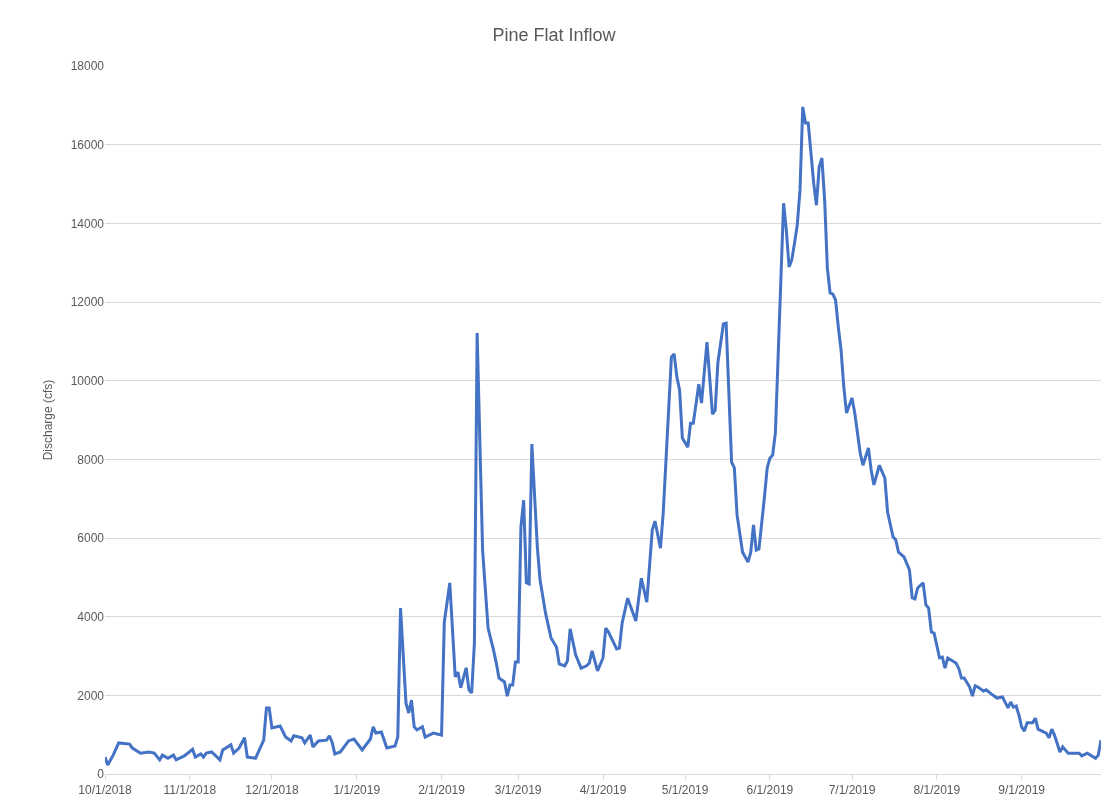 The height and width of the screenshot is (808, 1108). What do you see at coordinates (91, 695) in the screenshot?
I see `y-tick-label: 2000` at bounding box center [91, 695].